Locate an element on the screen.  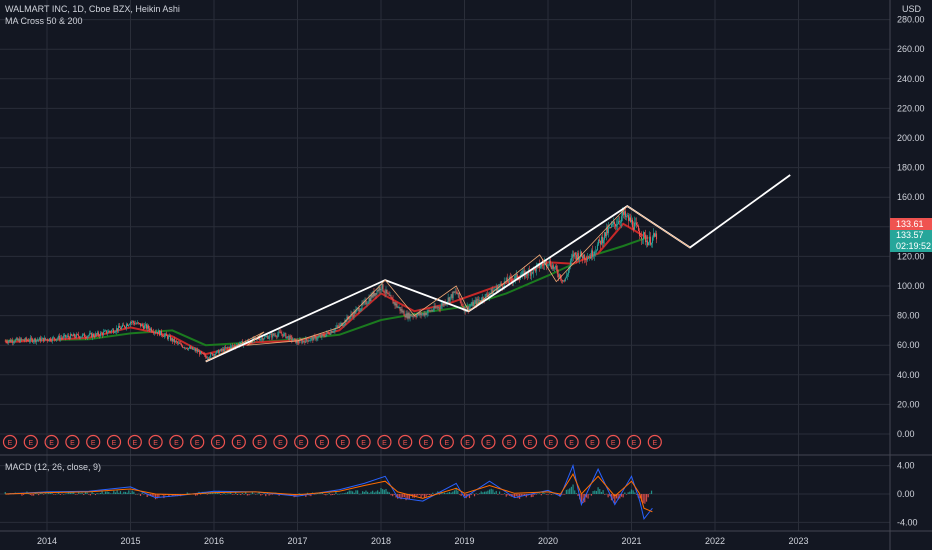
currency-label: USD is located at coordinates (912, 9).